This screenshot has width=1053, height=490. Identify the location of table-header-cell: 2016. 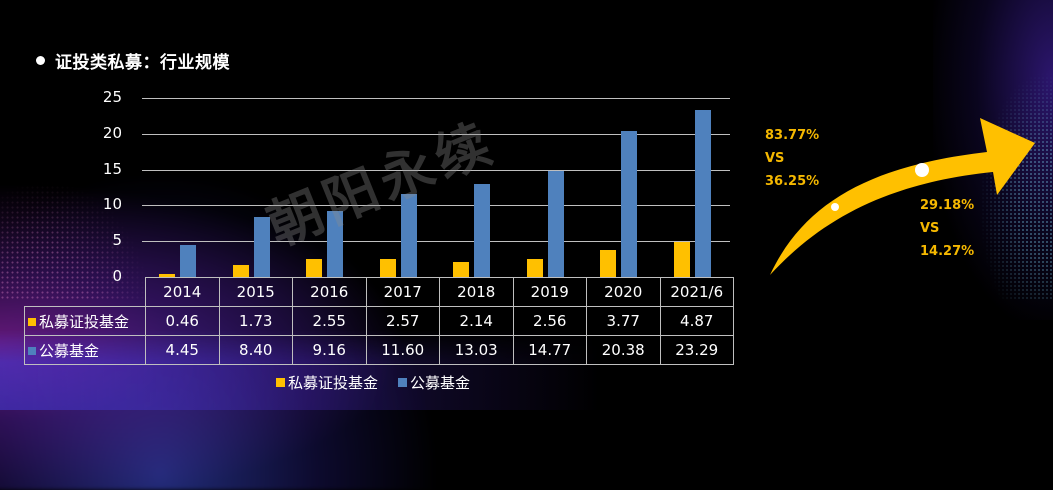
(329, 292).